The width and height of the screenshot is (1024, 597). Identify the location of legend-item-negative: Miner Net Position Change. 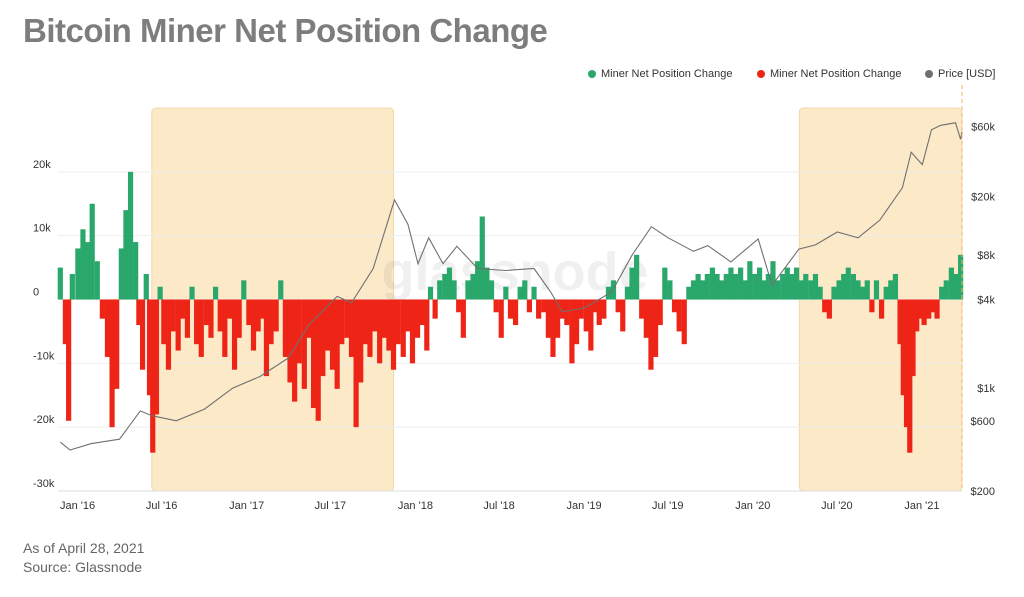
(829, 74).